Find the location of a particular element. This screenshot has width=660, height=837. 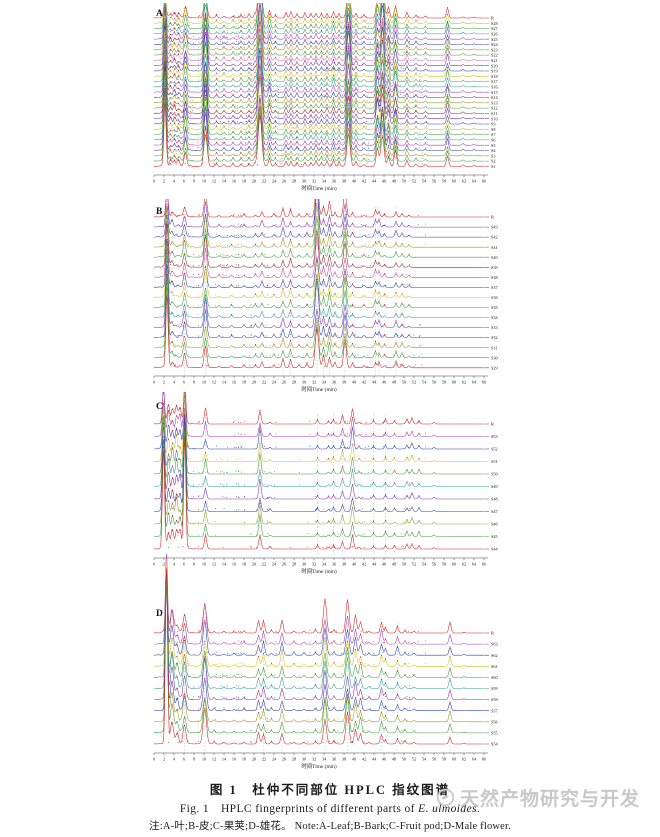

trace-label: S34 is located at coordinates (495, 317).